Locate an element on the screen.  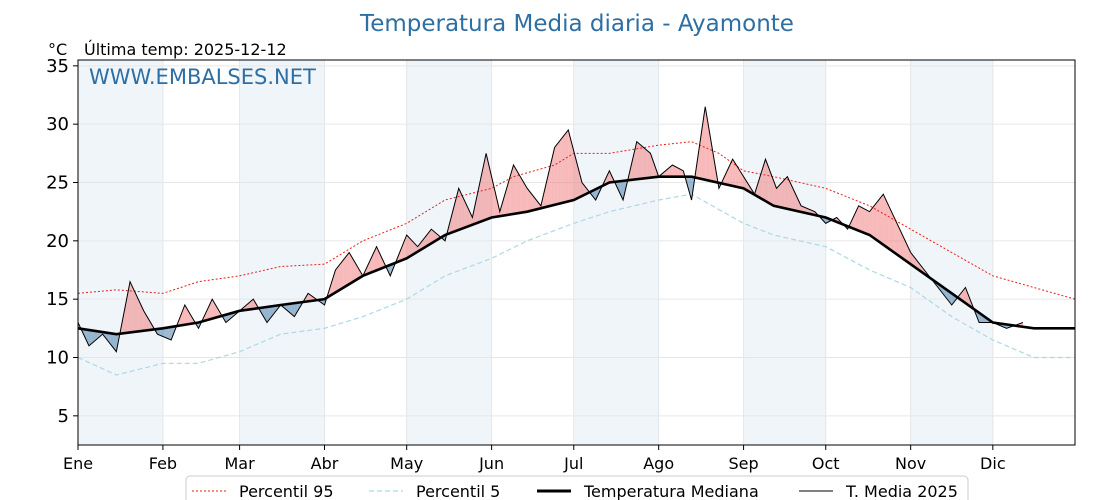
y-tick-label: 10 is located at coordinates (57, 358).